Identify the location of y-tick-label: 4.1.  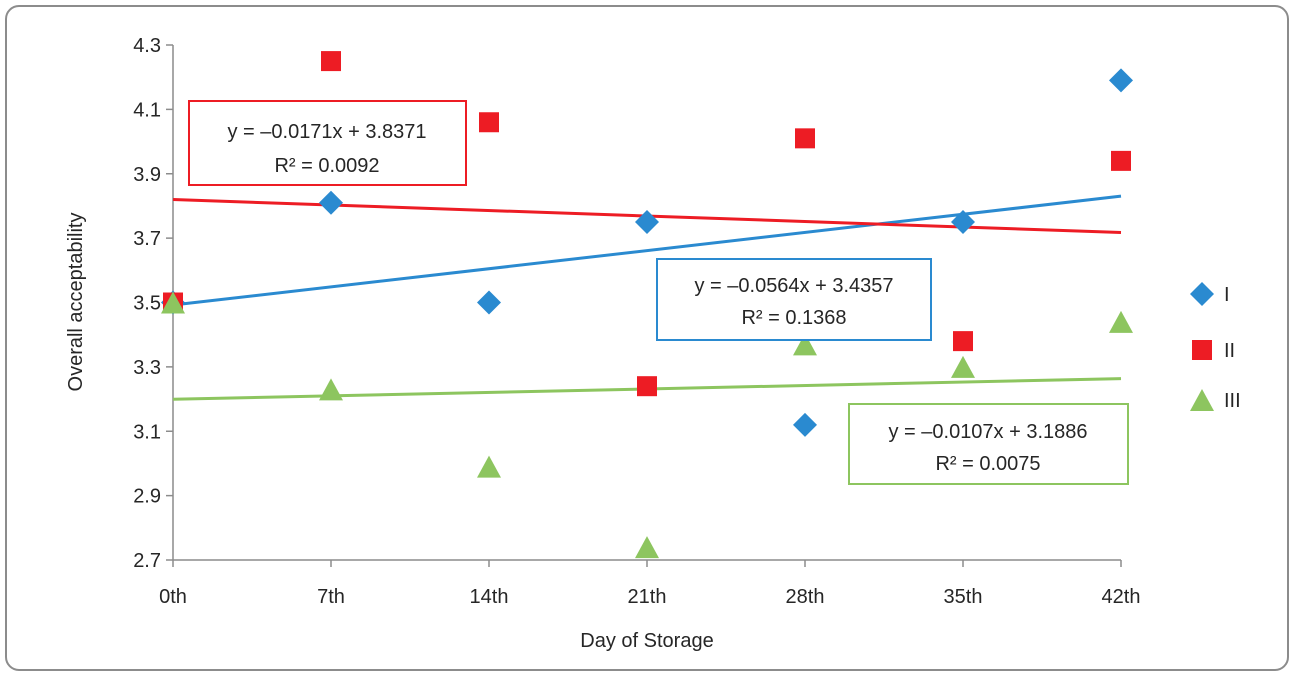
(147, 110).